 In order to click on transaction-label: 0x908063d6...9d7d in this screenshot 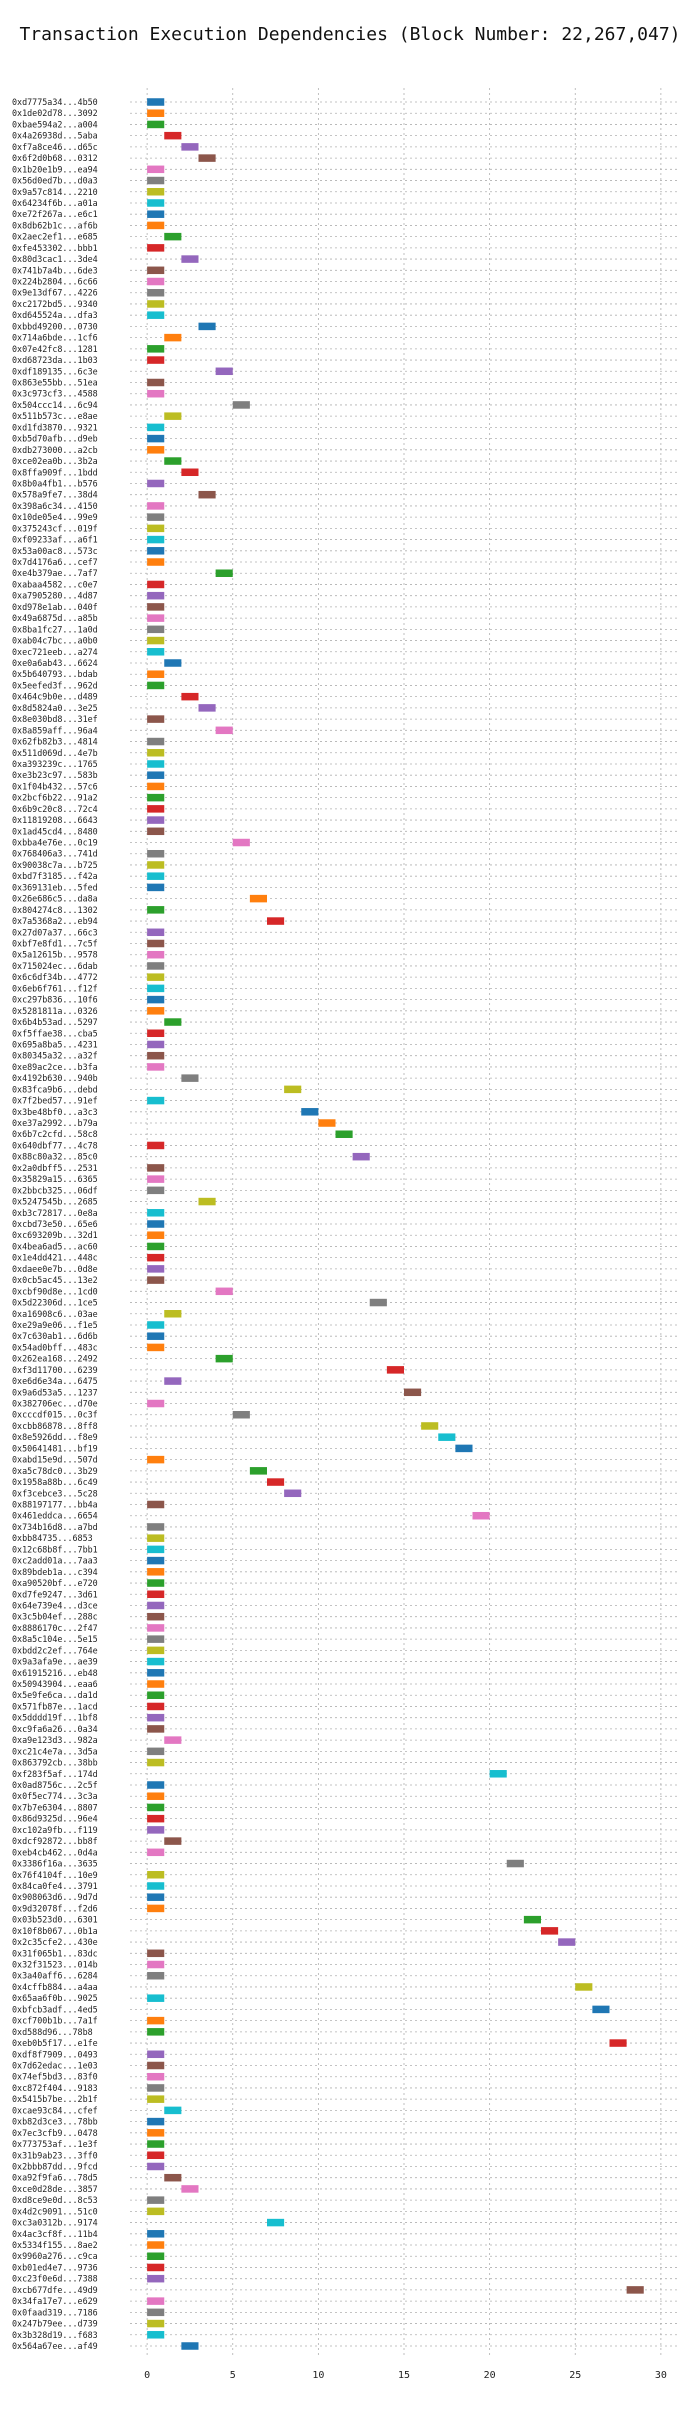, I will do `click(55, 1897)`.